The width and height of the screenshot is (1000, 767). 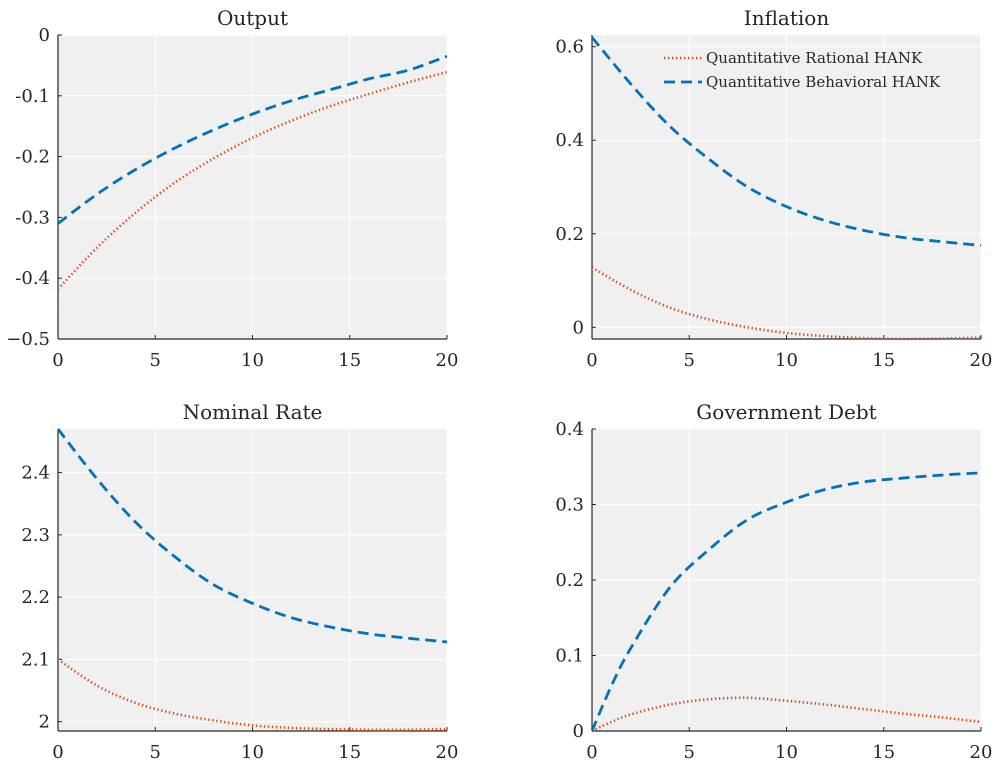 I want to click on y-tick-label: -0.1, so click(x=32, y=96).